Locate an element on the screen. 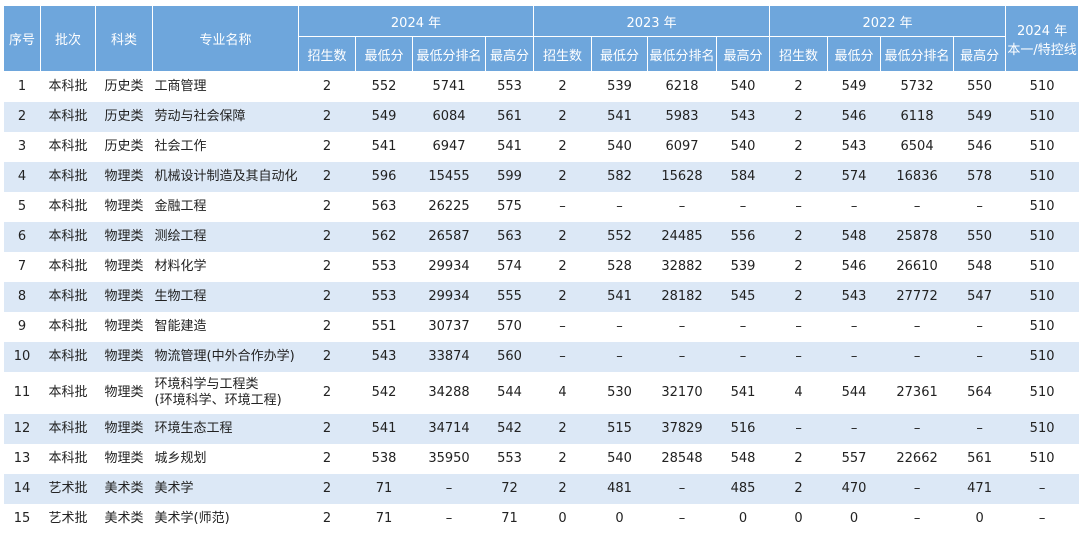 Image resolution: width=1080 pixels, height=537 pixels. column-header: 序号 is located at coordinates (22, 38).